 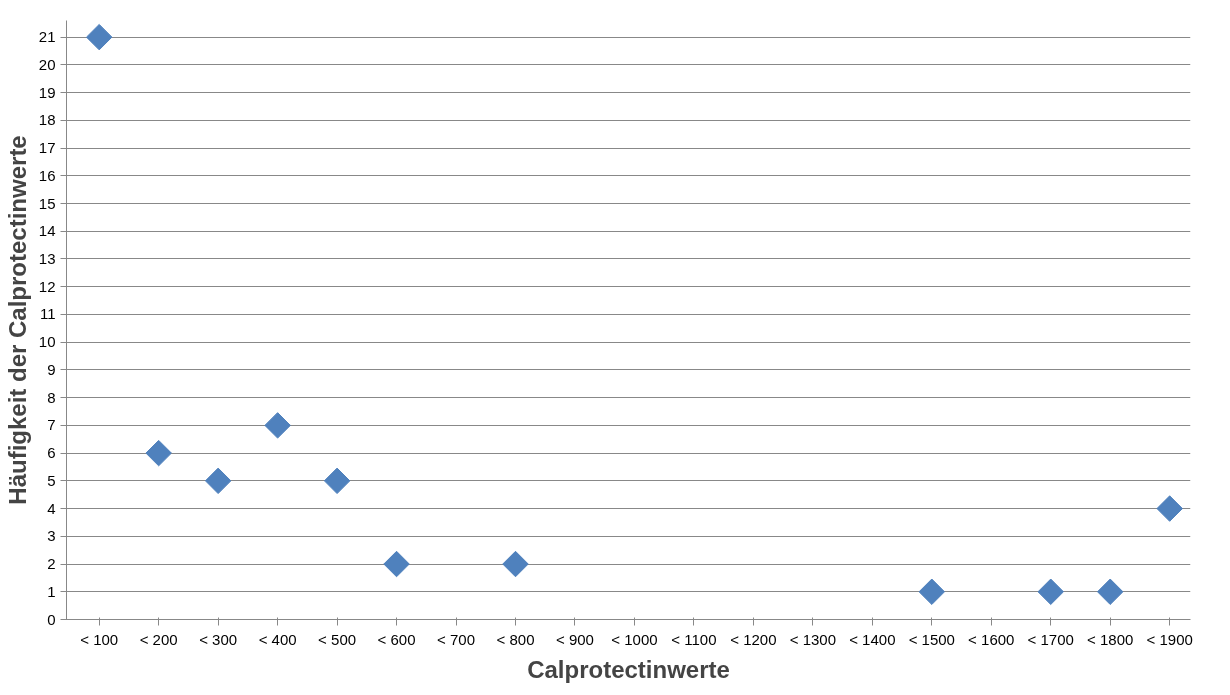 I want to click on y-tick-label: 15, so click(x=47, y=203).